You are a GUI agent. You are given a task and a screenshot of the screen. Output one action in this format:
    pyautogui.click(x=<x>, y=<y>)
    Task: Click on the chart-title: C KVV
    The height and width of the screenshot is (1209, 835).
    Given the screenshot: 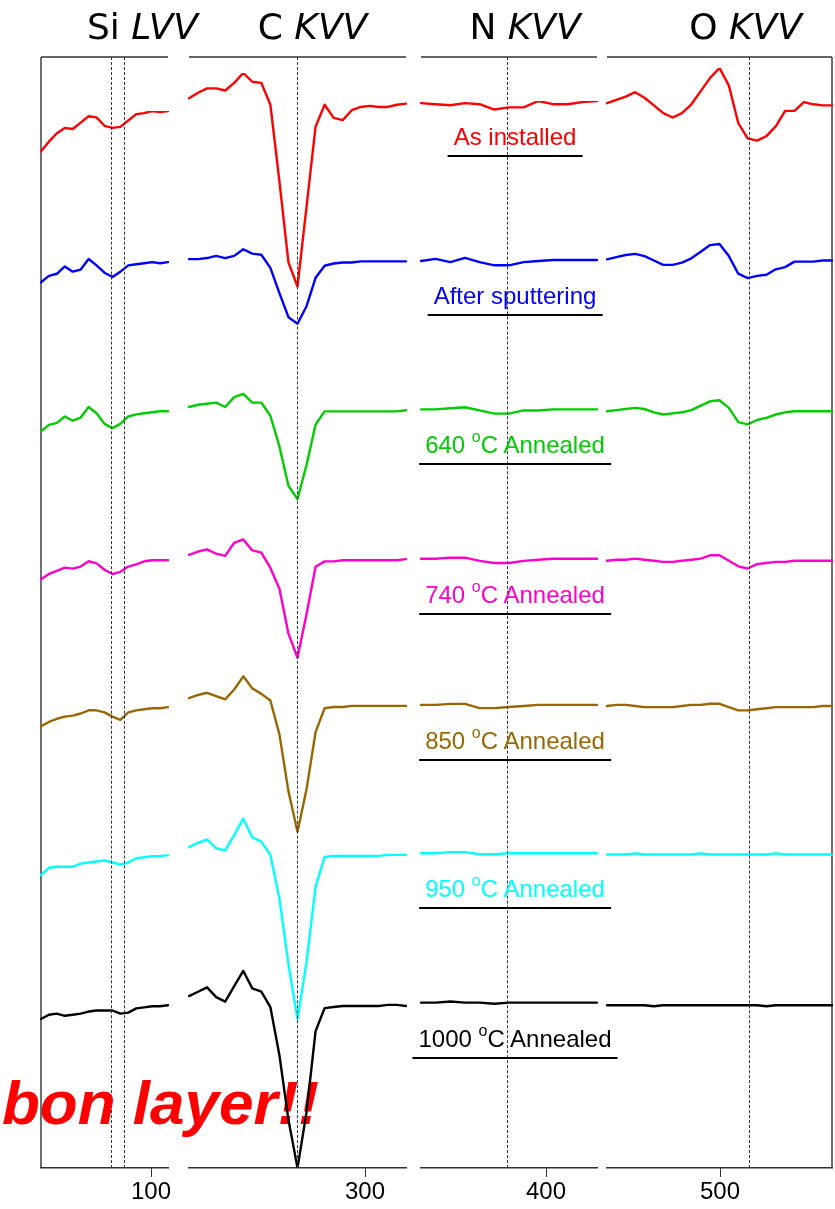 What is the action you would take?
    pyautogui.click(x=312, y=26)
    